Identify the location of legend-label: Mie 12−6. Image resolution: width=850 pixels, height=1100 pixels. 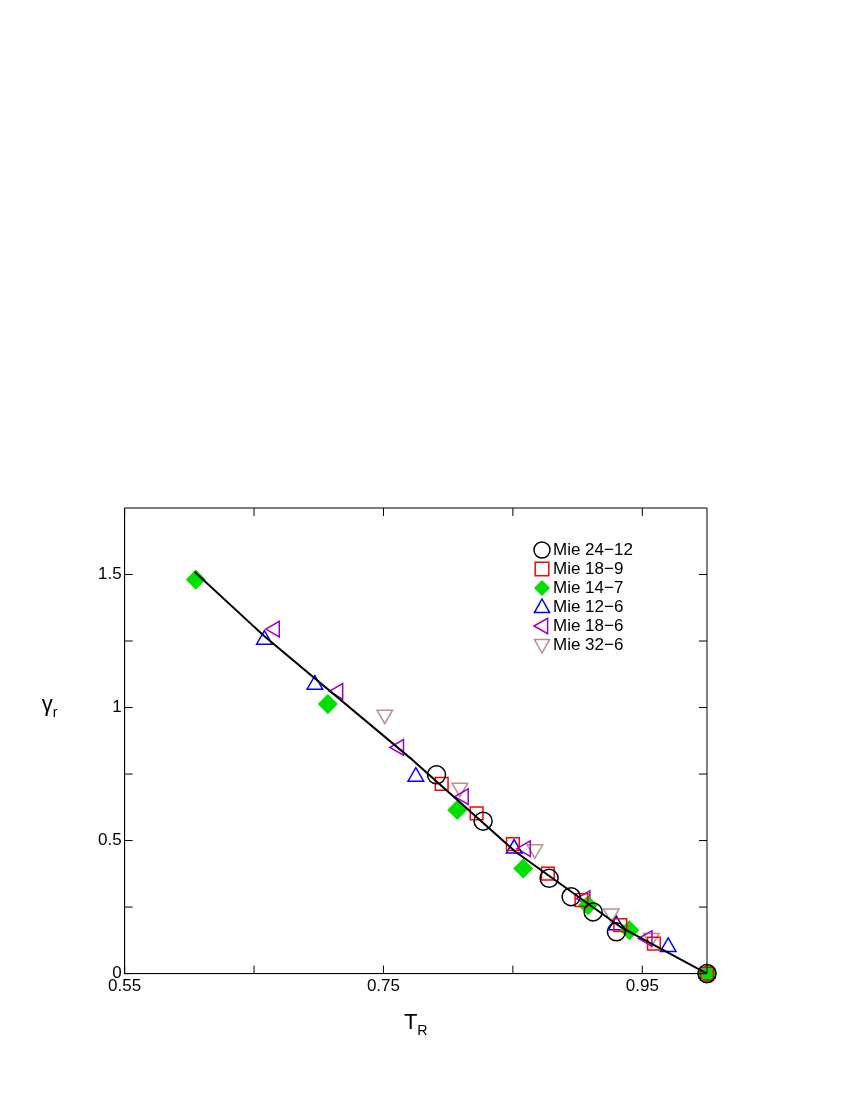
(588, 606).